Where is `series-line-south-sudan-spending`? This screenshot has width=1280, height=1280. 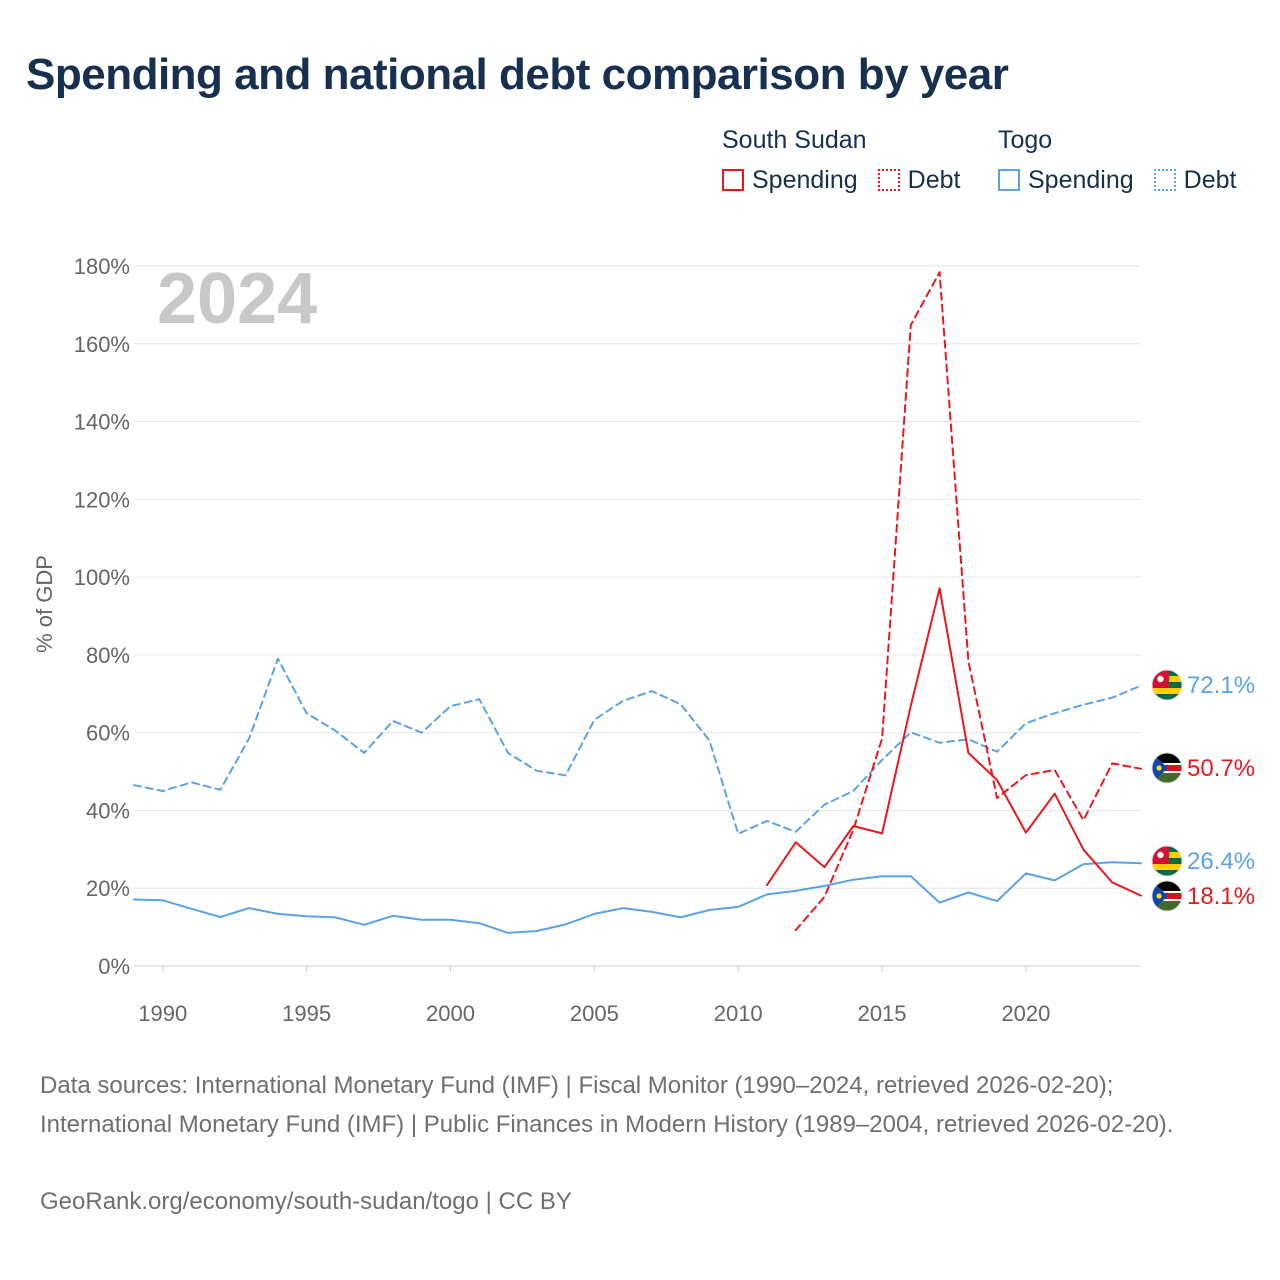
series-line-south-sudan-spending is located at coordinates (954, 742).